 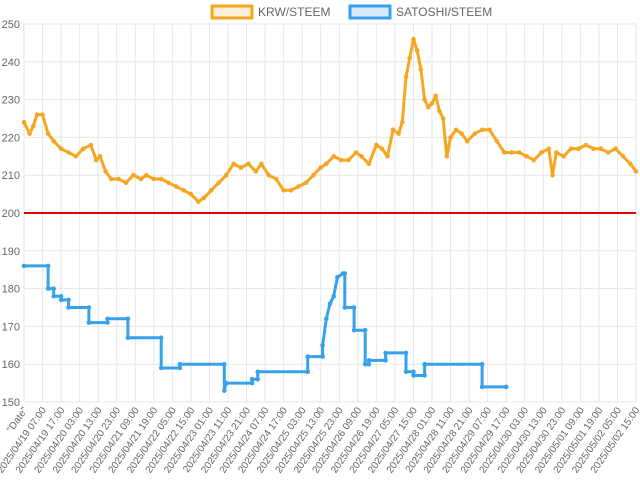 I want to click on y-tick-label: 170, so click(x=11, y=327).